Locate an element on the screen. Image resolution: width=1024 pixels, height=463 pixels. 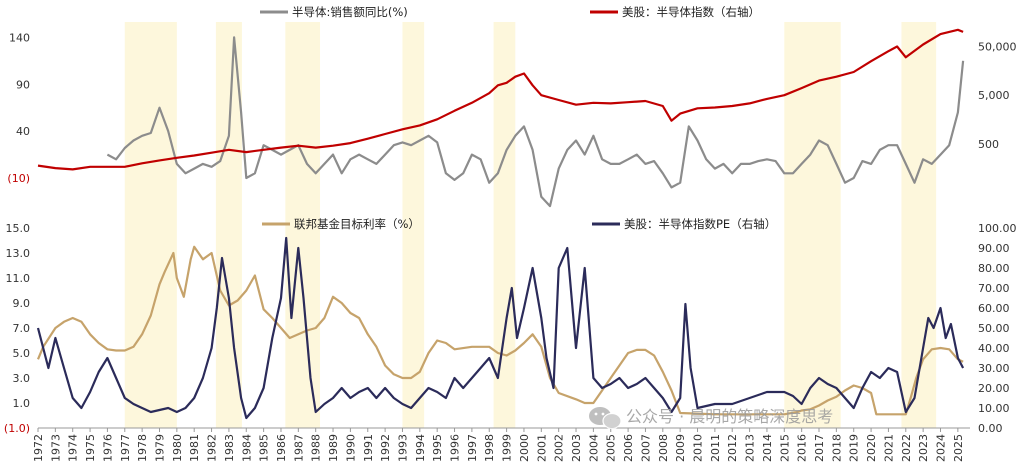
x-tick-label: 1980 is located at coordinates (177, 448).